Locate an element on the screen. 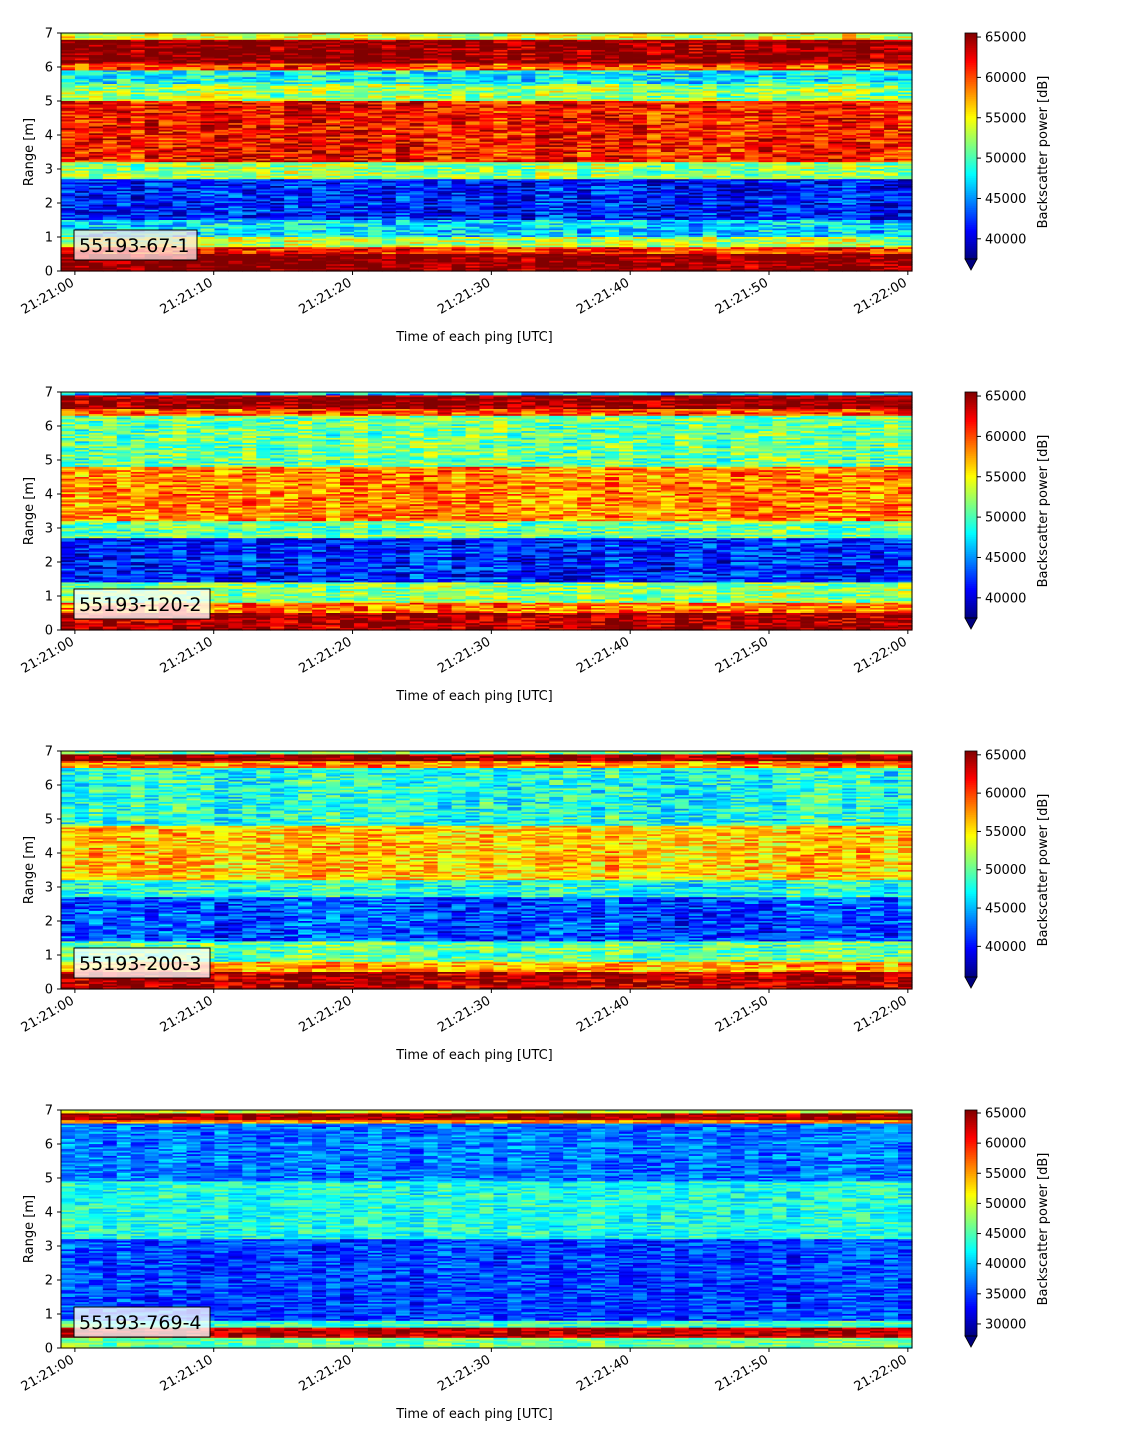 The image size is (1140, 1436). colorbar-tick-label: 55000 is located at coordinates (1005, 477).